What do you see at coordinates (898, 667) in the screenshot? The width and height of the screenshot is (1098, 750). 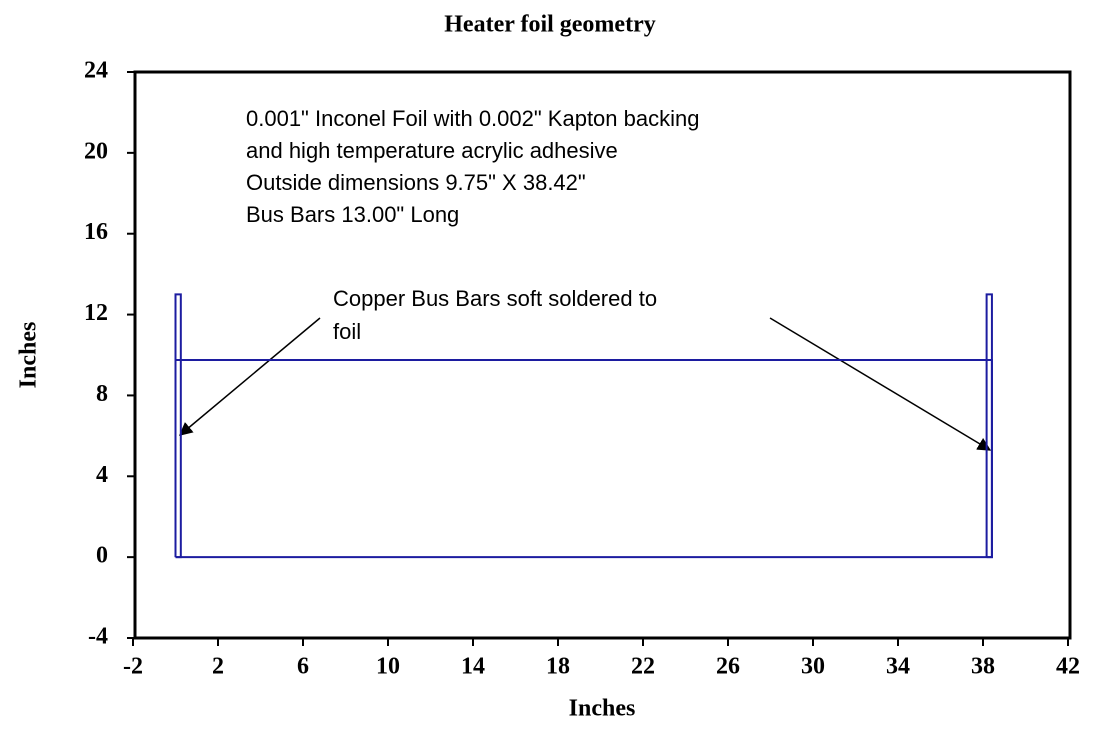 I see `x-tick-label: 34` at bounding box center [898, 667].